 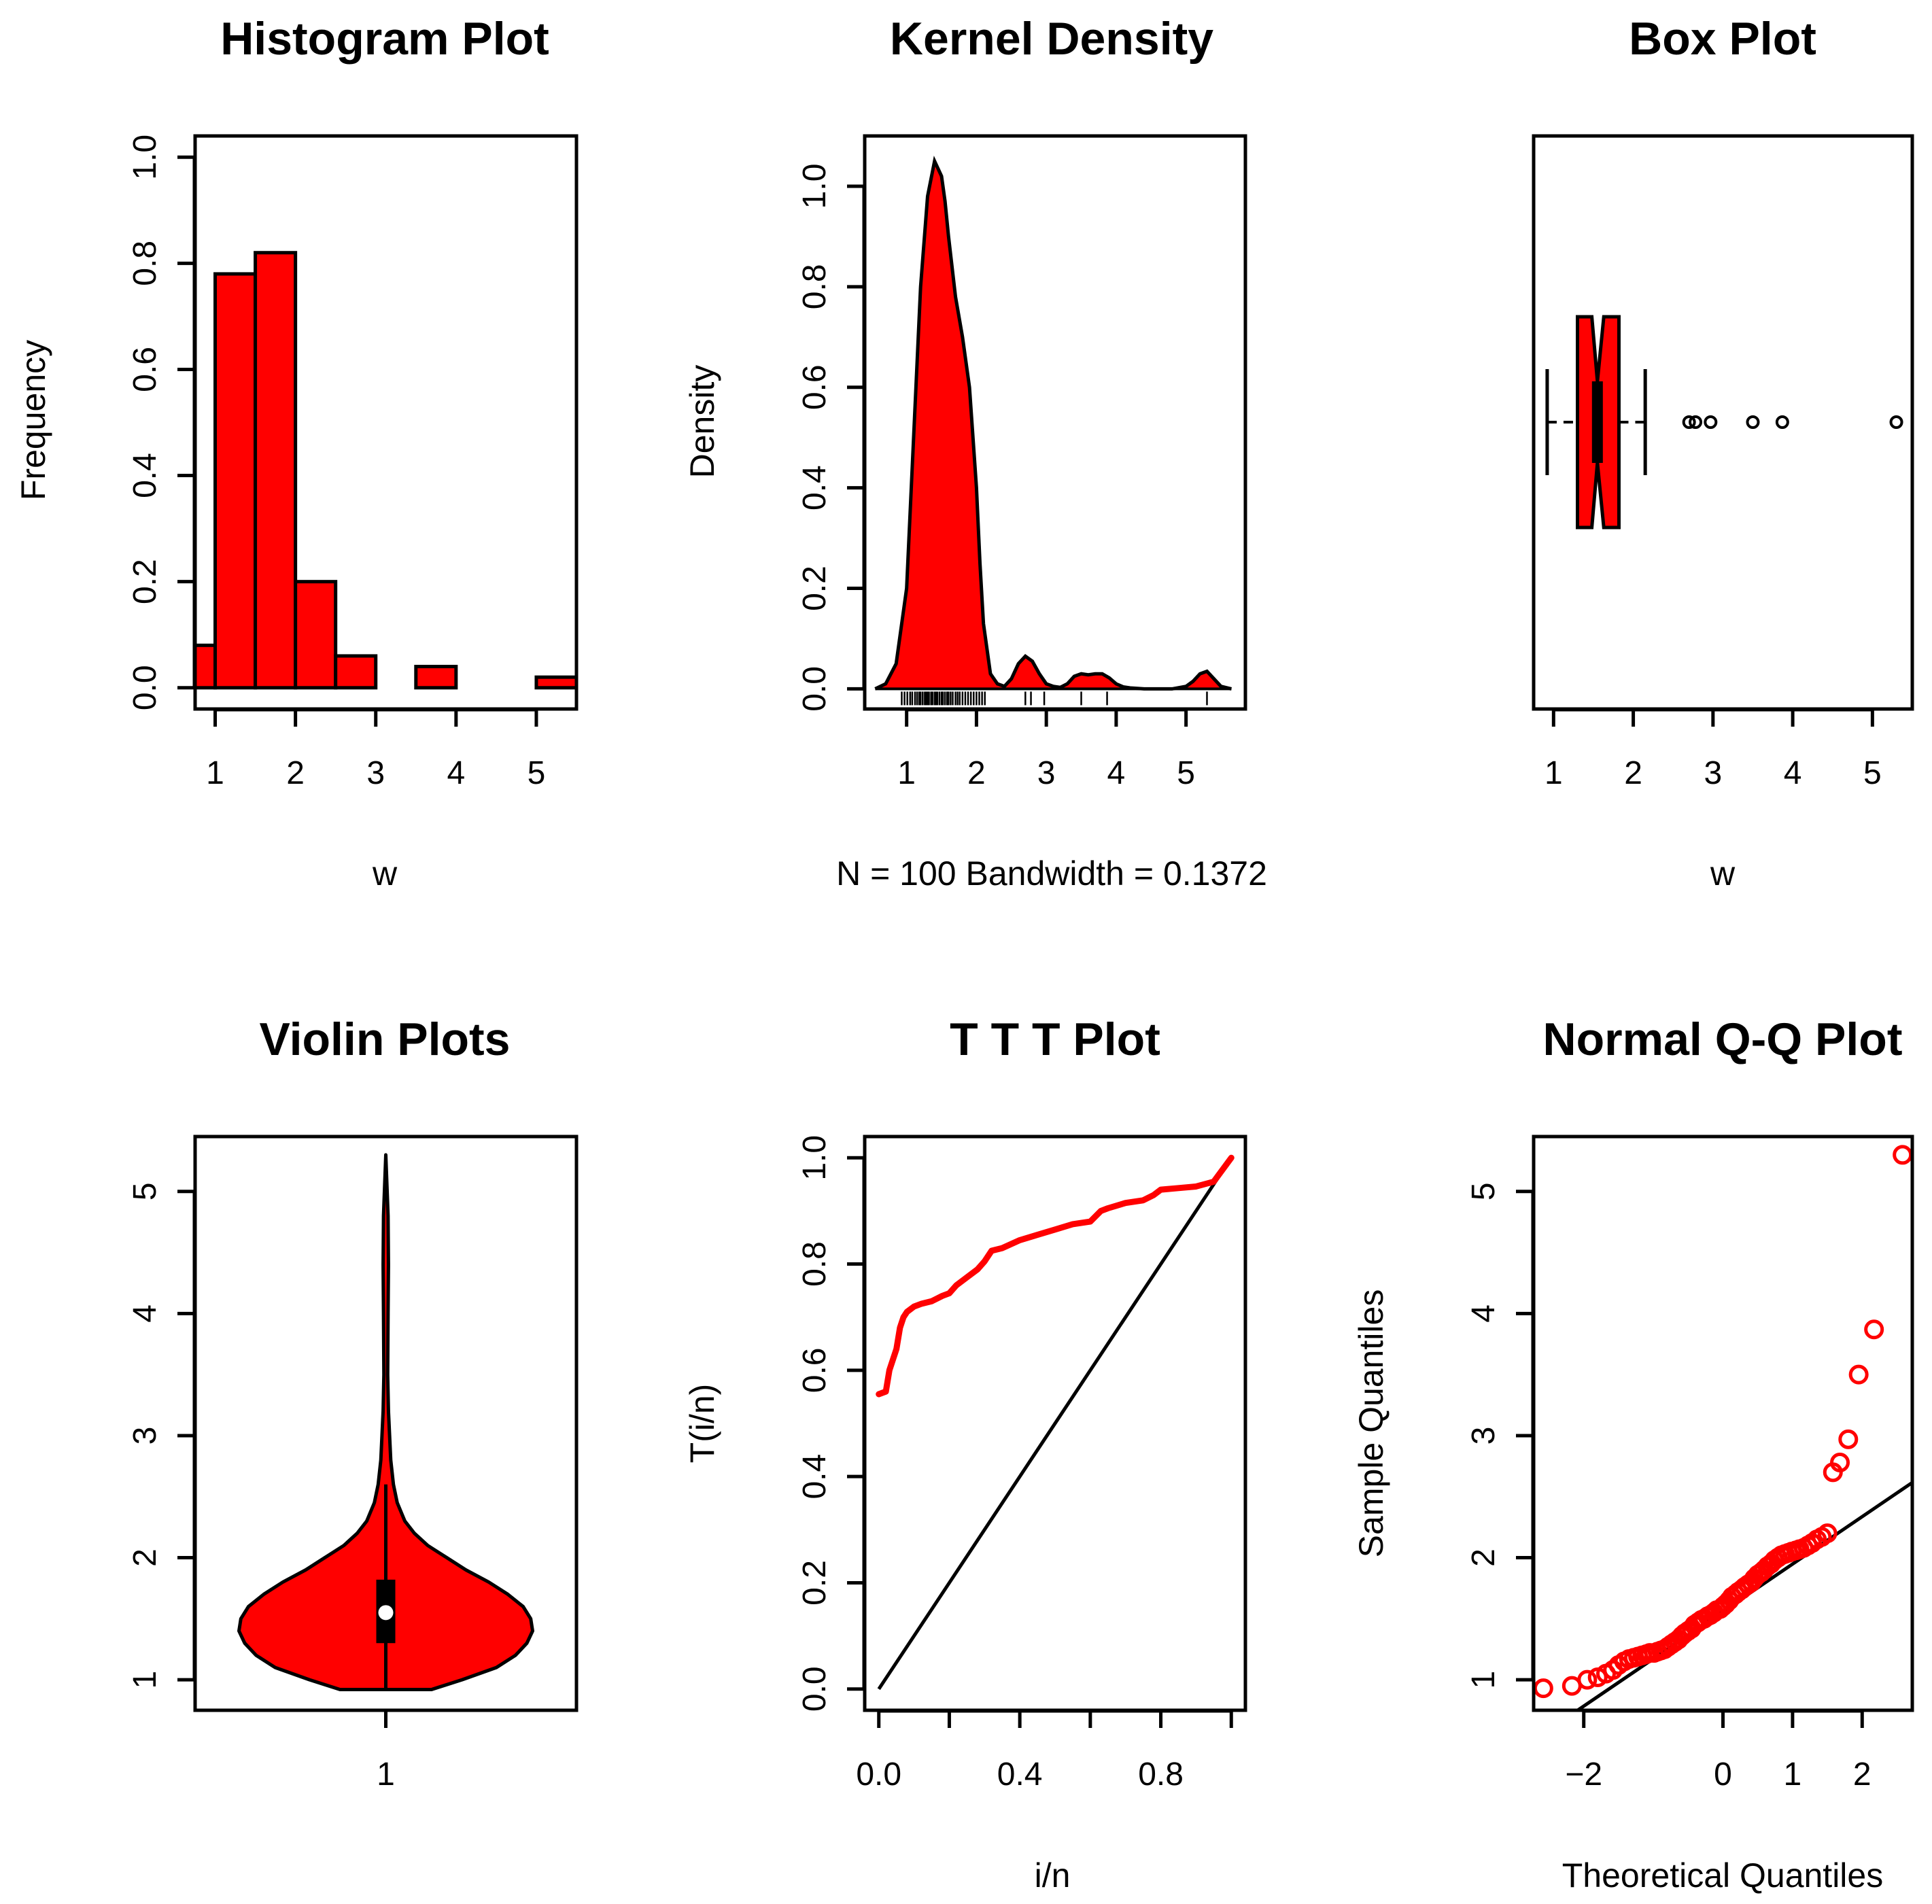 What do you see at coordinates (1046, 773) in the screenshot?
I see `kde-x-tick-label: 3` at bounding box center [1046, 773].